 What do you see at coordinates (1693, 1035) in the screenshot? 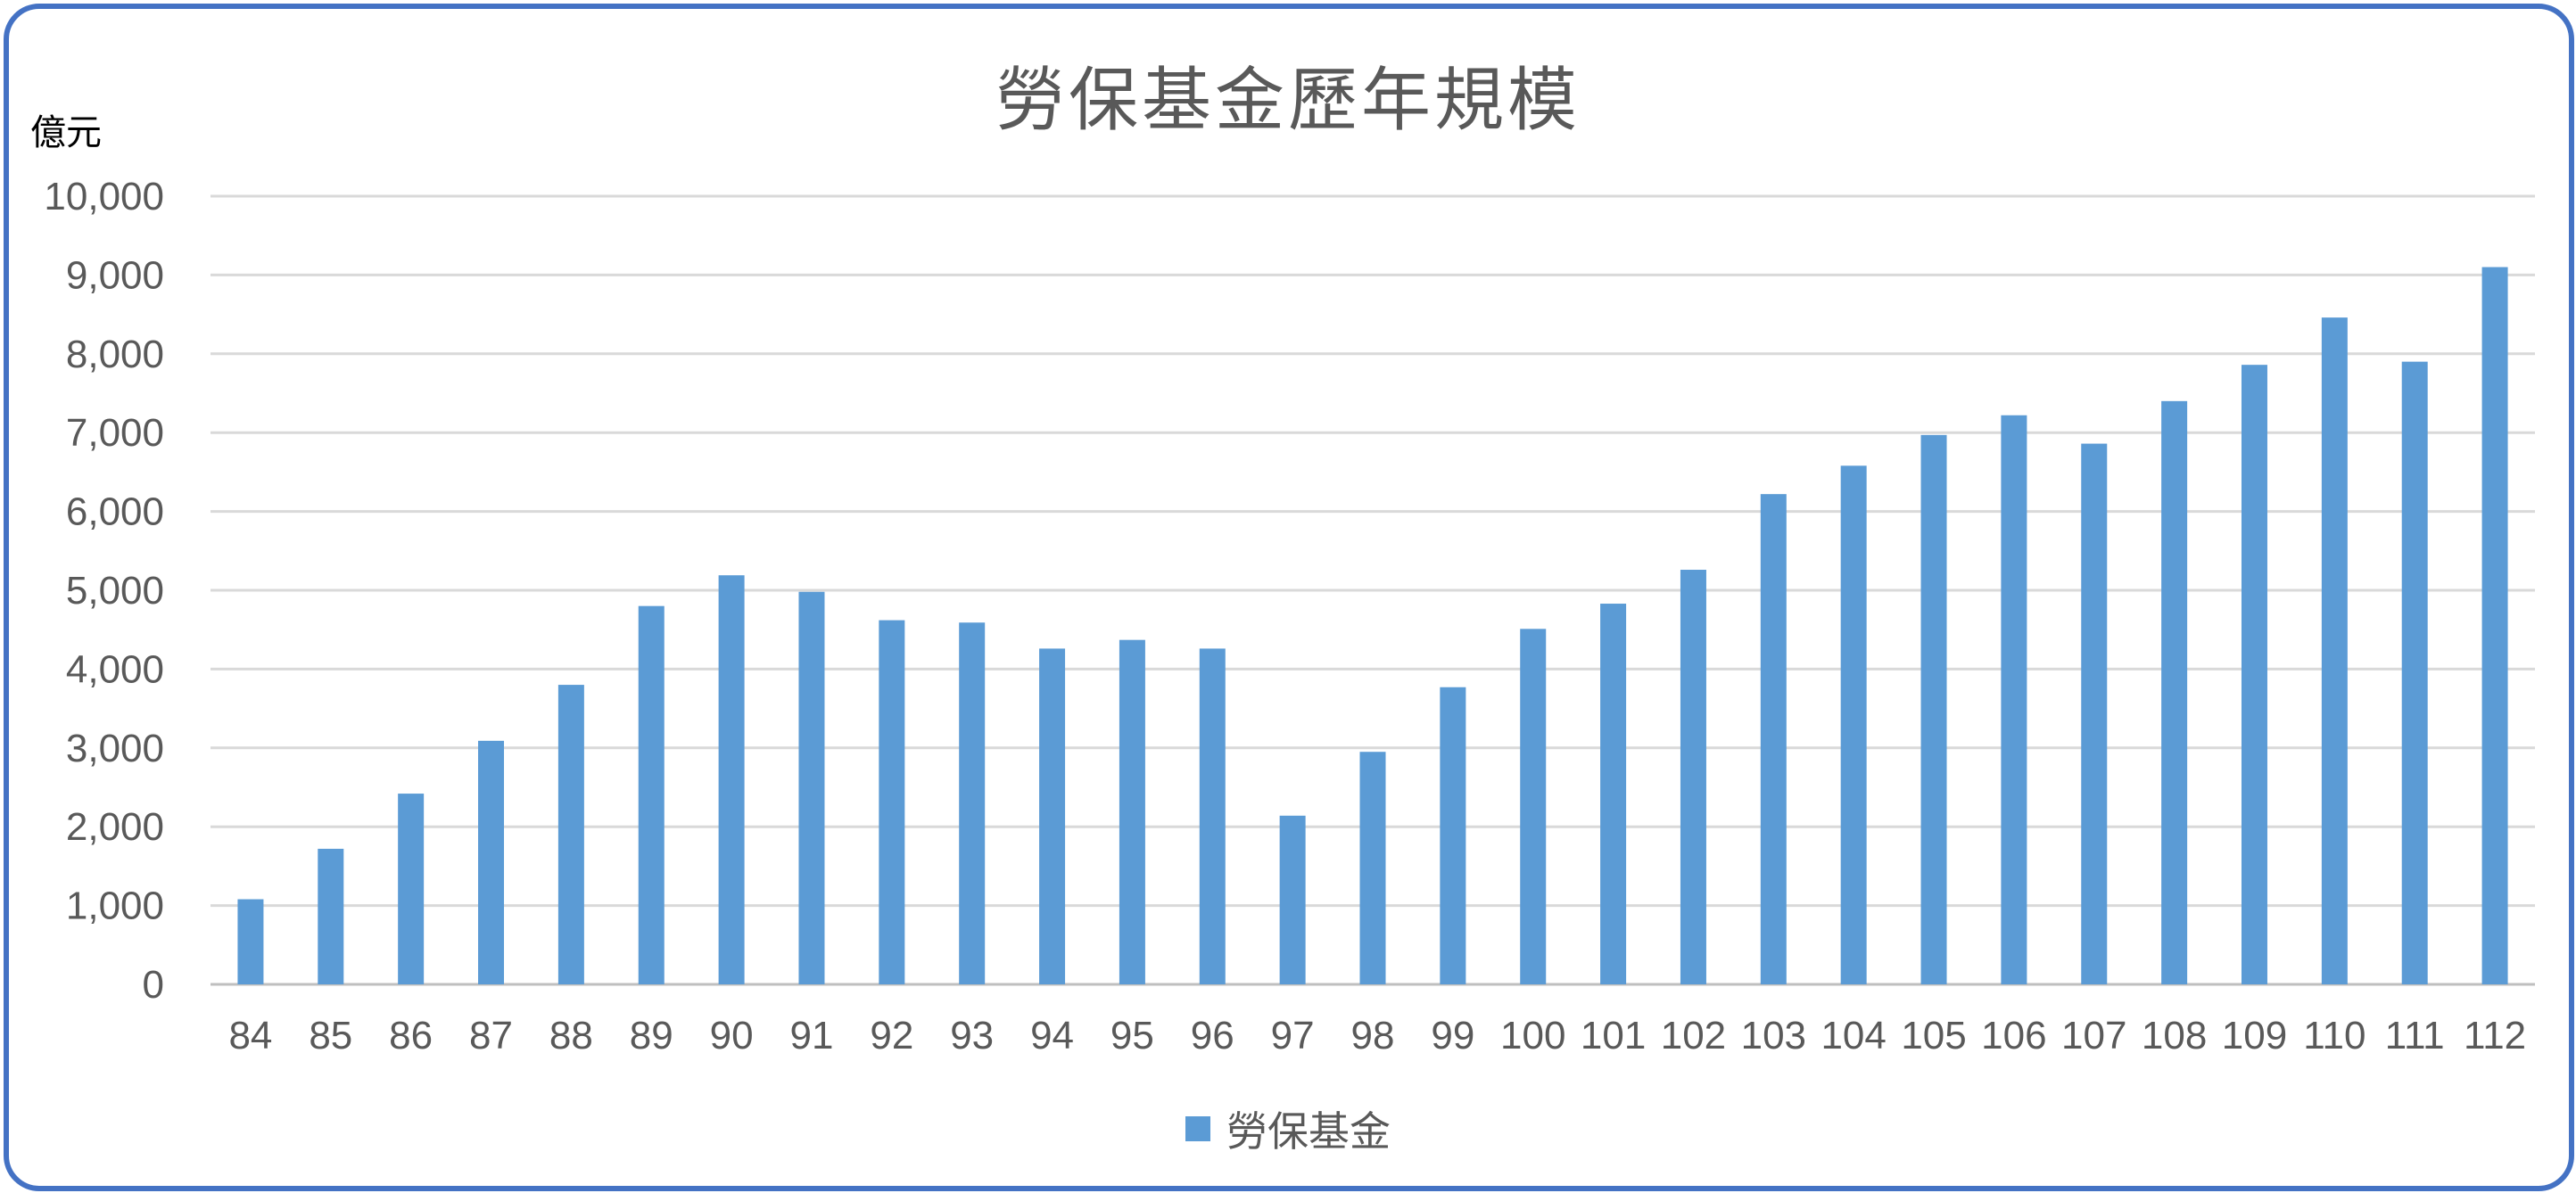
I see `x-tick-label: 102` at bounding box center [1693, 1035].